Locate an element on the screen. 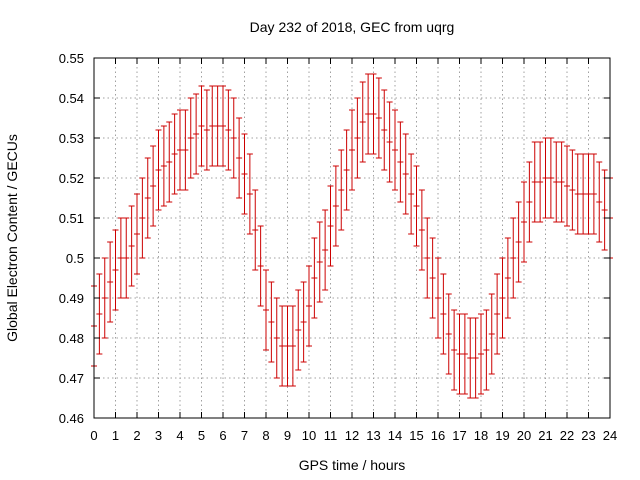 This screenshot has height=480, width=640. x-tick-label: 24 is located at coordinates (610, 435).